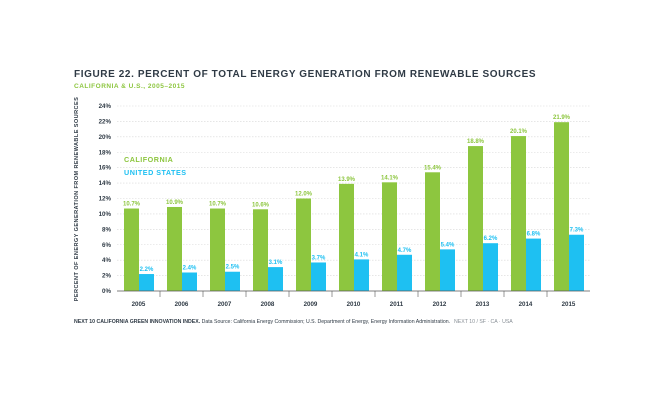  What do you see at coordinates (534, 235) in the screenshot?
I see `data-label-united-states: 6.8%` at bounding box center [534, 235].